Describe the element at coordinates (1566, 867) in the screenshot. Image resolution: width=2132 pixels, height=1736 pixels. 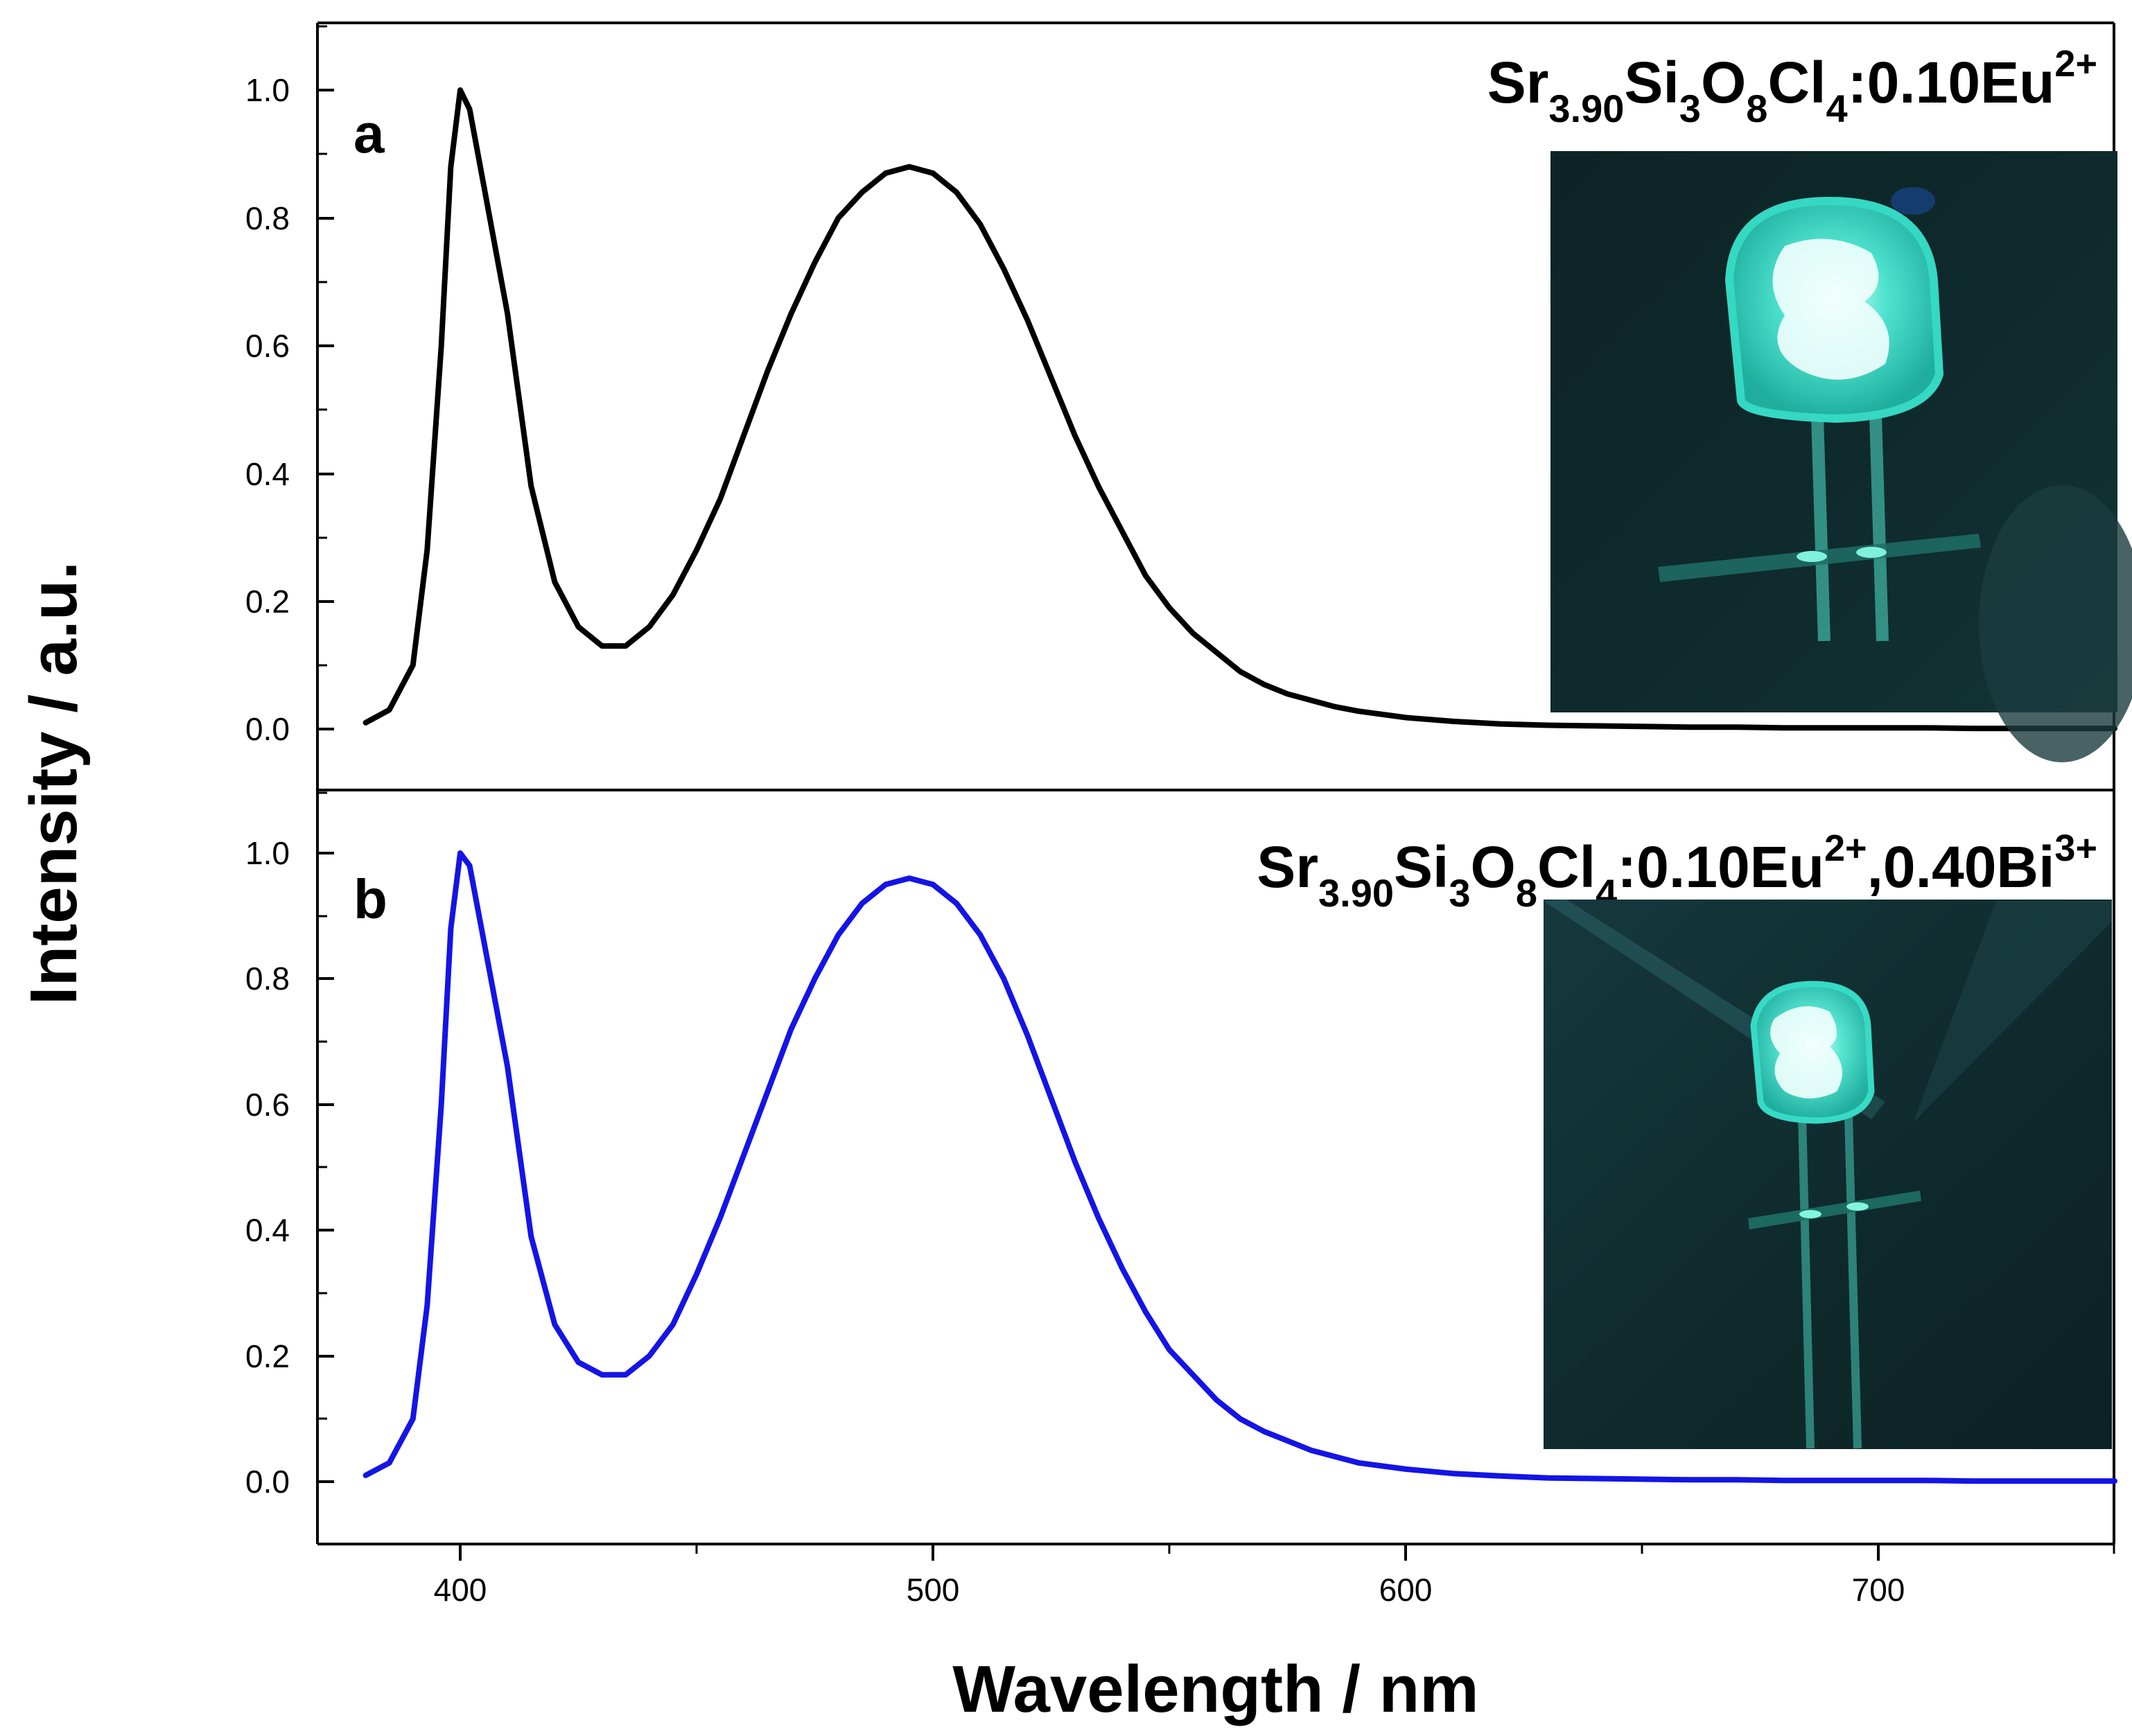
I see `formula-cl-b: Cl` at that location.